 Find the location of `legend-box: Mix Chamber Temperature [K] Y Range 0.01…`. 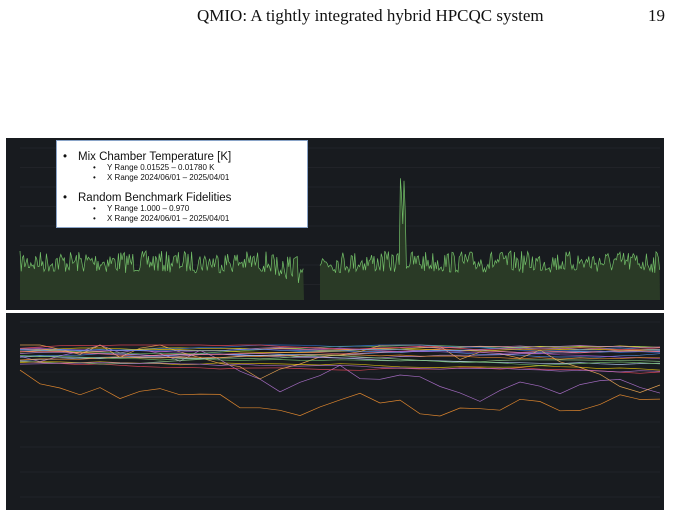

legend-box: Mix Chamber Temperature [K] Y Range 0.01… is located at coordinates (182, 184).